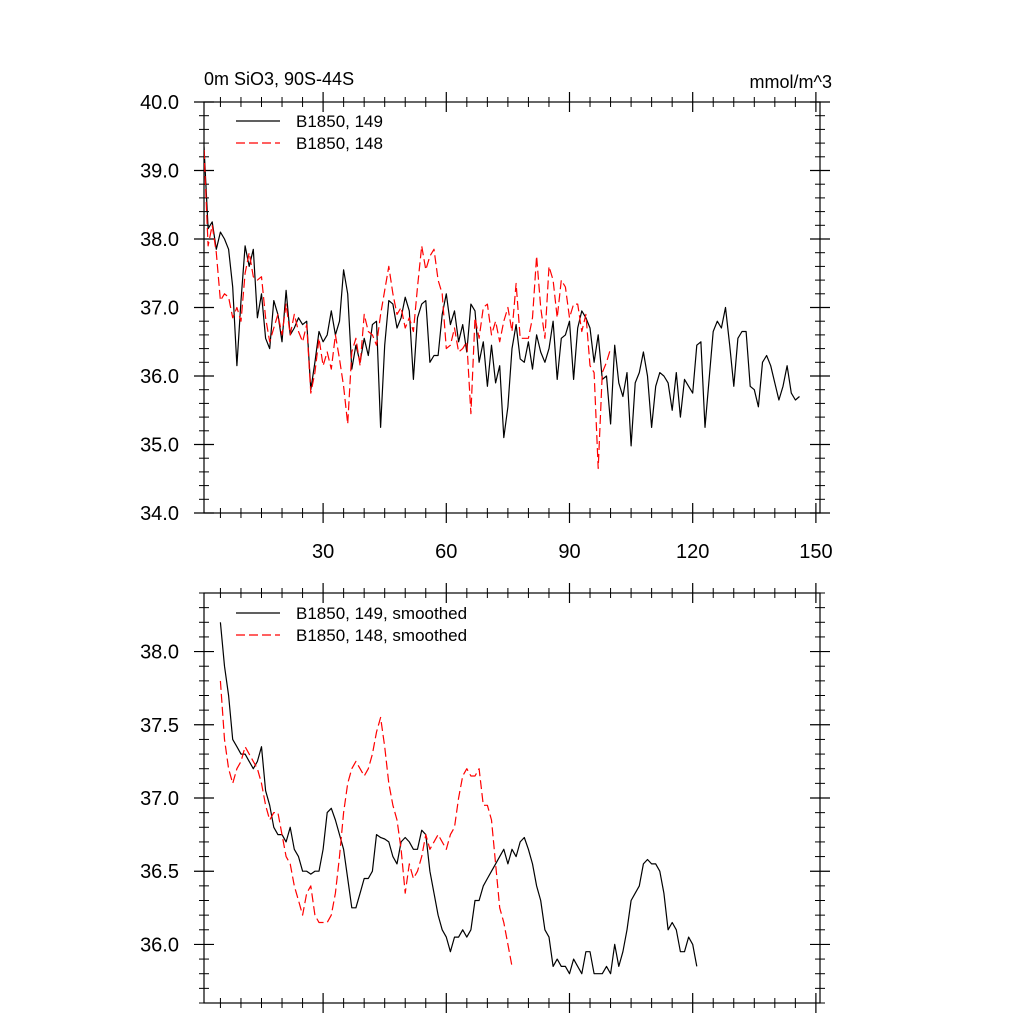 Image resolution: width=1024 pixels, height=1029 pixels. What do you see at coordinates (279, 79) in the screenshot?
I see `chart-title: 0m SiO3, 90S-44S` at bounding box center [279, 79].